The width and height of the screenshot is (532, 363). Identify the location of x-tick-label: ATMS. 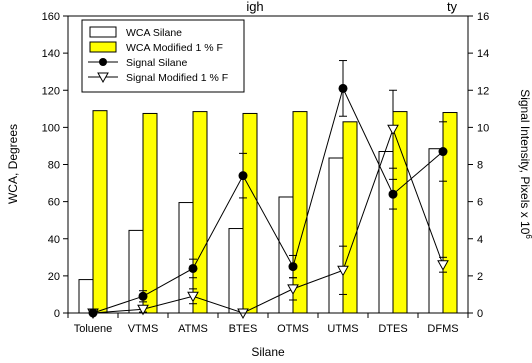
(193, 329).